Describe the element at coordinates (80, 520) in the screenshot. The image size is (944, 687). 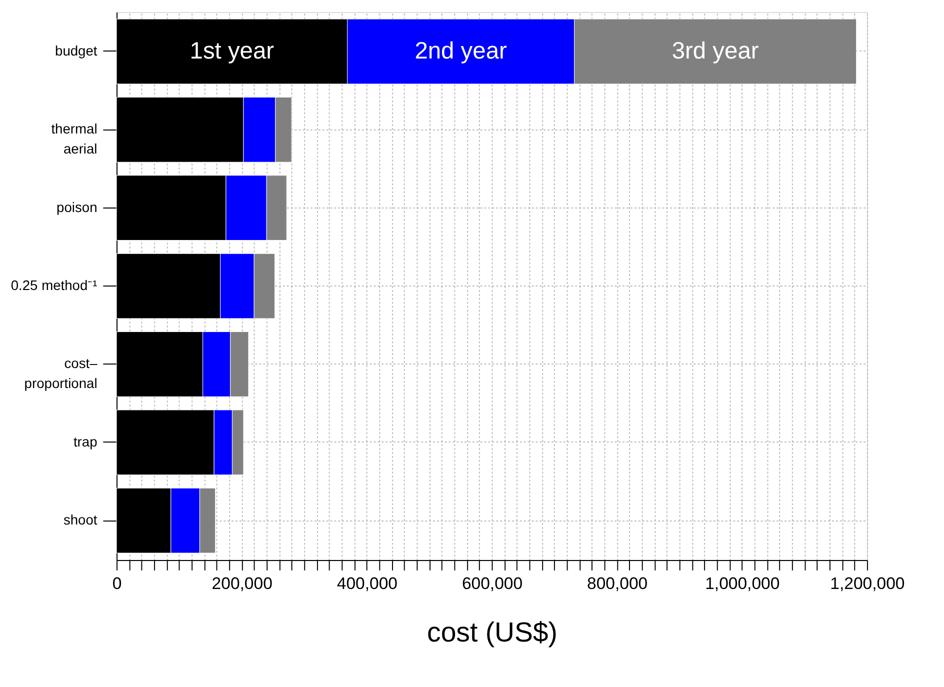
I see `y-tick-label: shoot` at that location.